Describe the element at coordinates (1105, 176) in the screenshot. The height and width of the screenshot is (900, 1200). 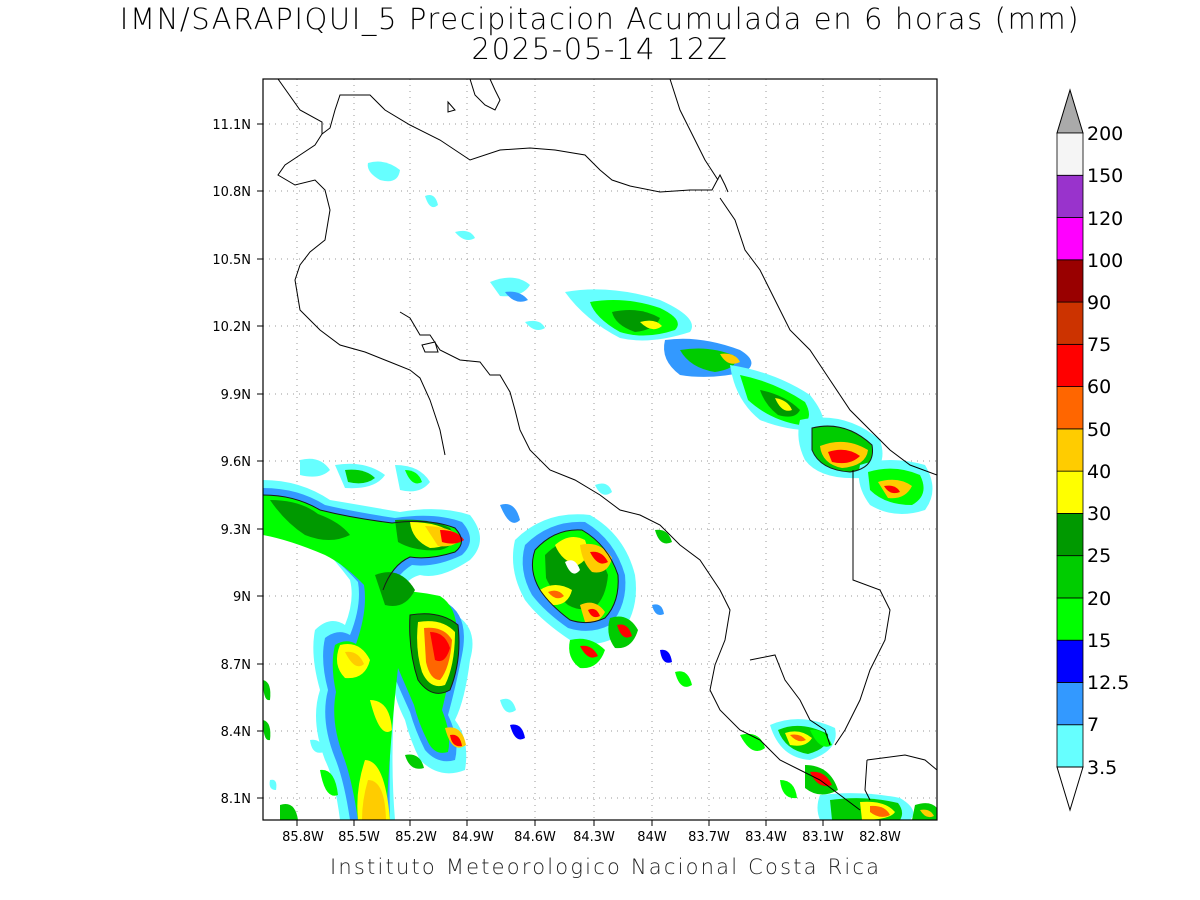
I see `colorbar-level-label: 150` at that location.